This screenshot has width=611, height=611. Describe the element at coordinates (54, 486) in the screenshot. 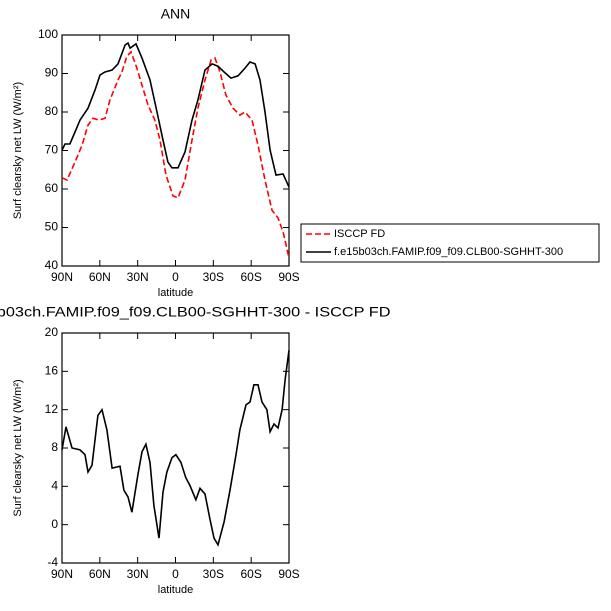

I see `y-tick-label: 4` at that location.